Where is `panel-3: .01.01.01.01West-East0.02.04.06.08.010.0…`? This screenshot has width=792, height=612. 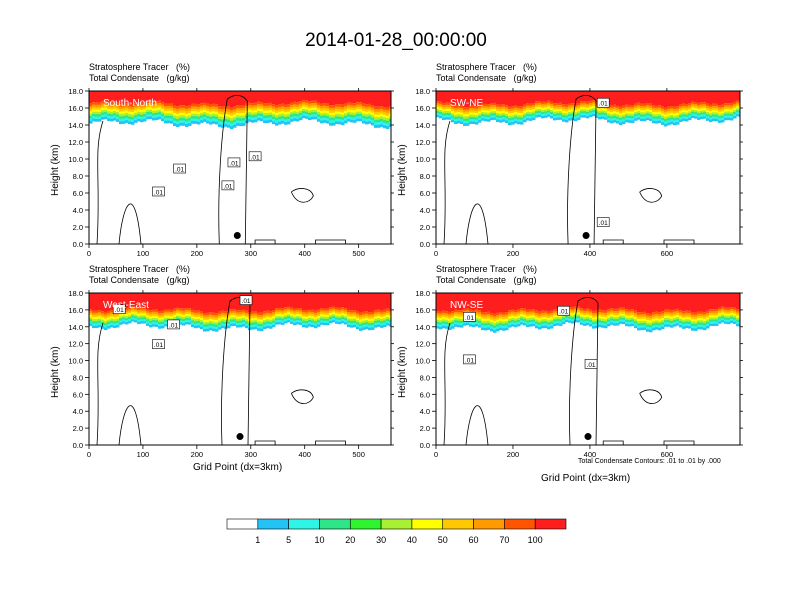
panel-3: .01.01.01.01West-East0.02.04.06.08.010.0… is located at coordinates (231, 374).